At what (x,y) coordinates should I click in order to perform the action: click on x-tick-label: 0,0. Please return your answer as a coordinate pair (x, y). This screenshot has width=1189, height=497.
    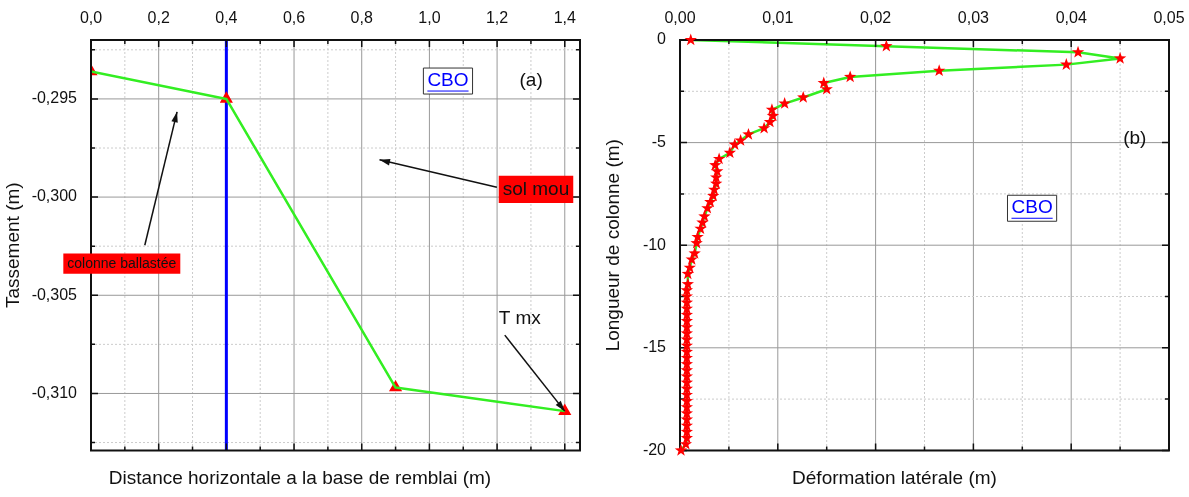
    Looking at the image, I should click on (91, 17).